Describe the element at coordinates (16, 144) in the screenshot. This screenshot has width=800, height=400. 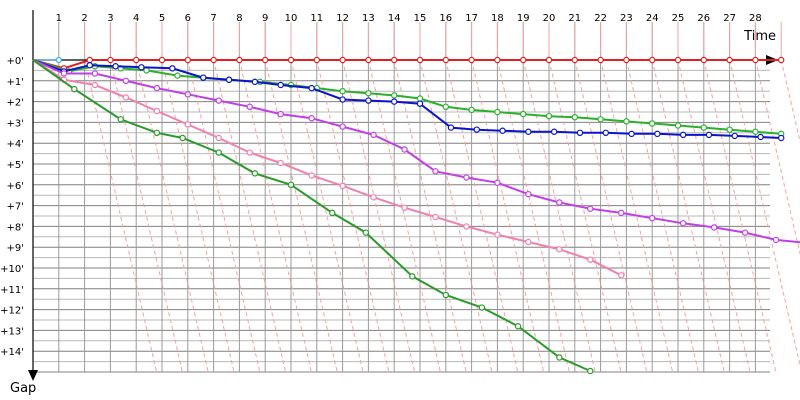
I see `y-tick-label: +4'` at that location.